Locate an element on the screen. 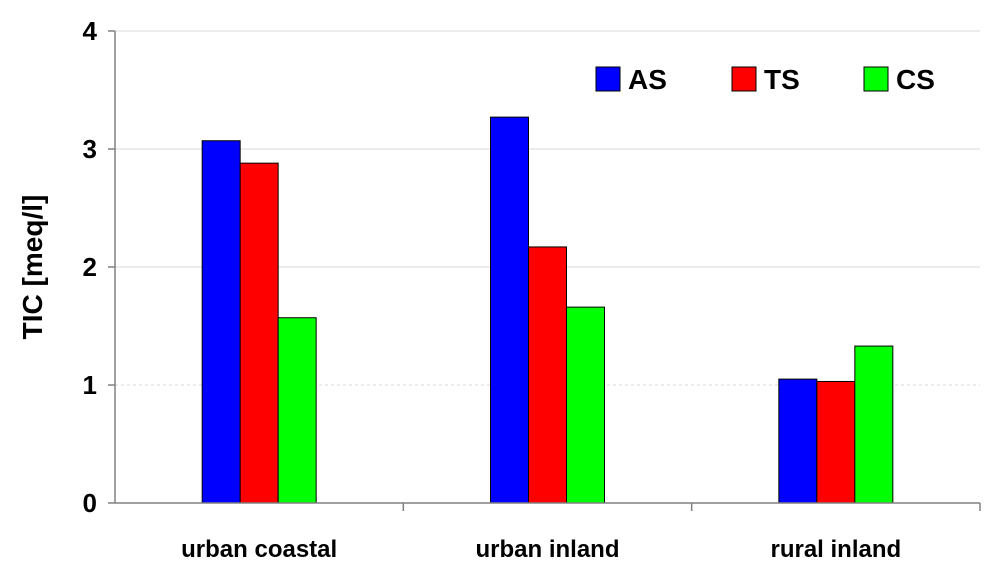 Image resolution: width=1000 pixels, height=579 pixels. legend-swatch-as is located at coordinates (608, 79).